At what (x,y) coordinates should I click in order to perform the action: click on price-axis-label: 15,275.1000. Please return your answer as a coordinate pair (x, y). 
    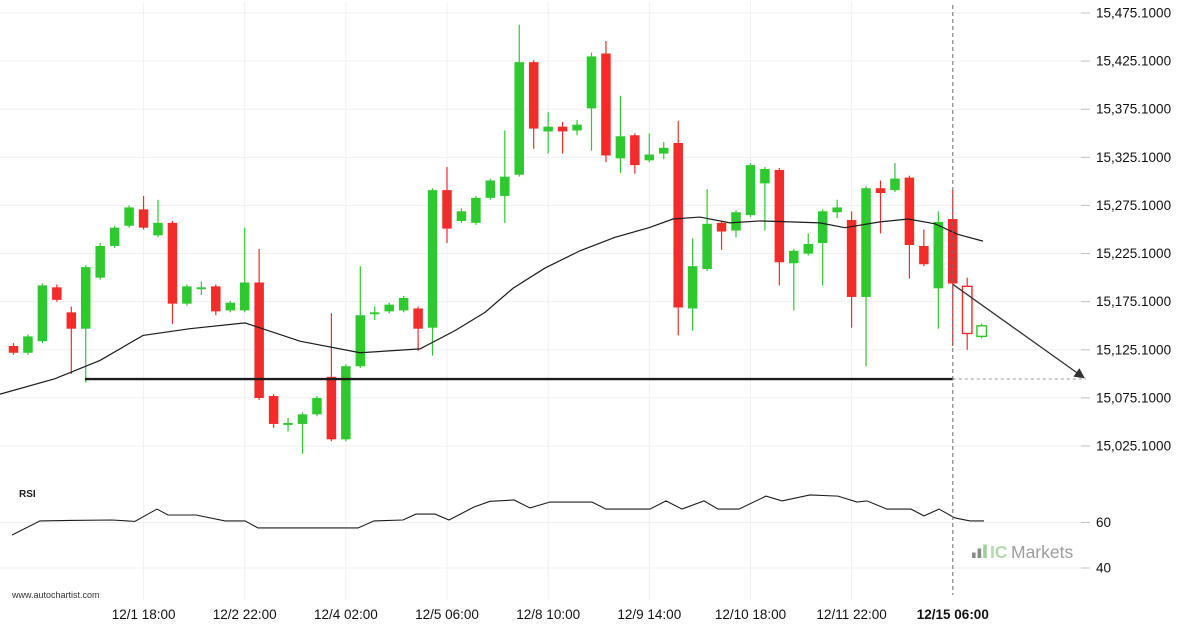
    Looking at the image, I should click on (1133, 205).